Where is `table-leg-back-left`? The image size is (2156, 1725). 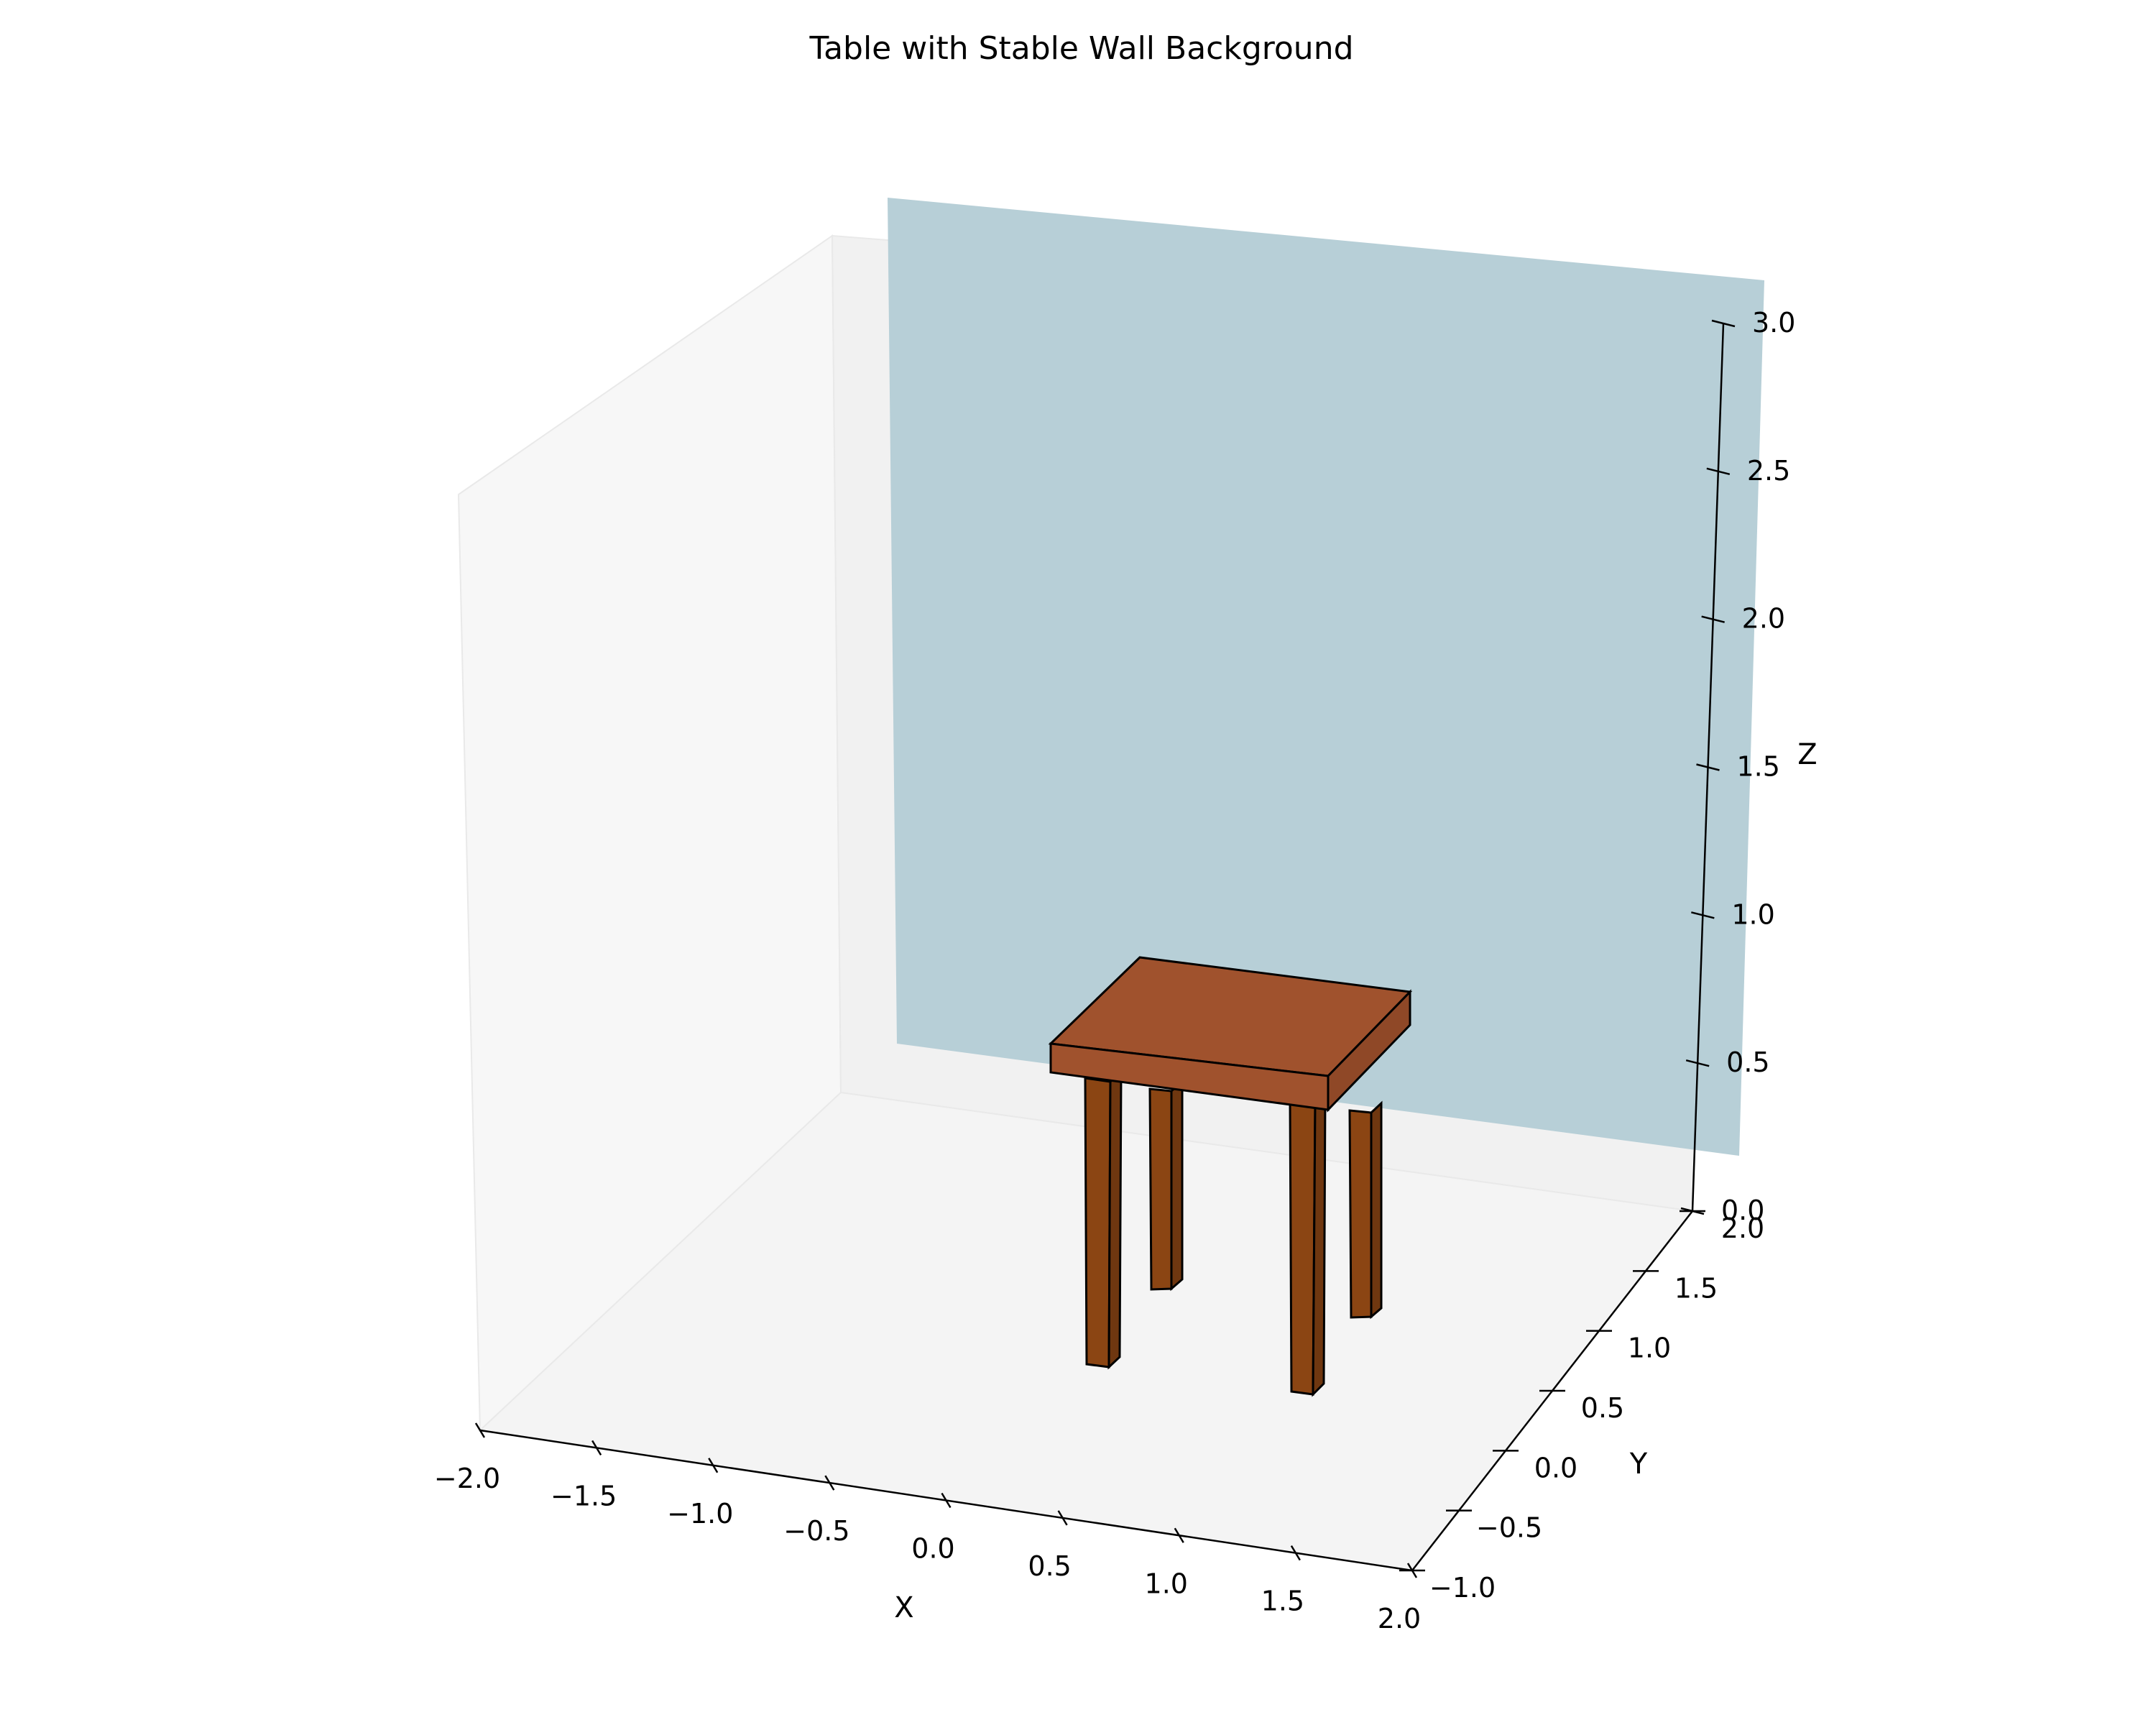
table-leg-back-left is located at coordinates (1166, 1185).